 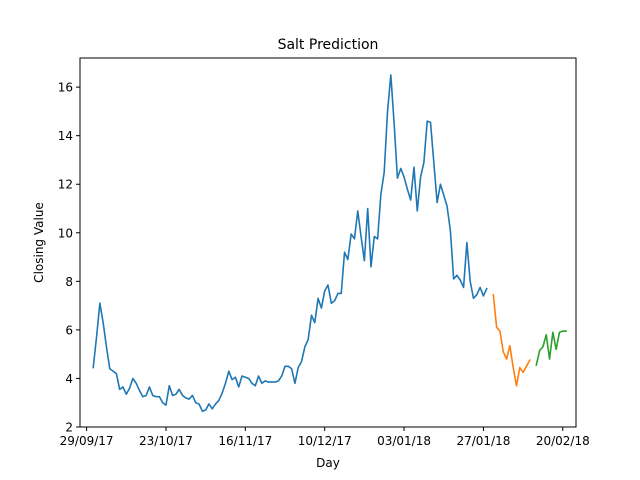 I want to click on y-tick-label: 6, so click(x=69, y=330).